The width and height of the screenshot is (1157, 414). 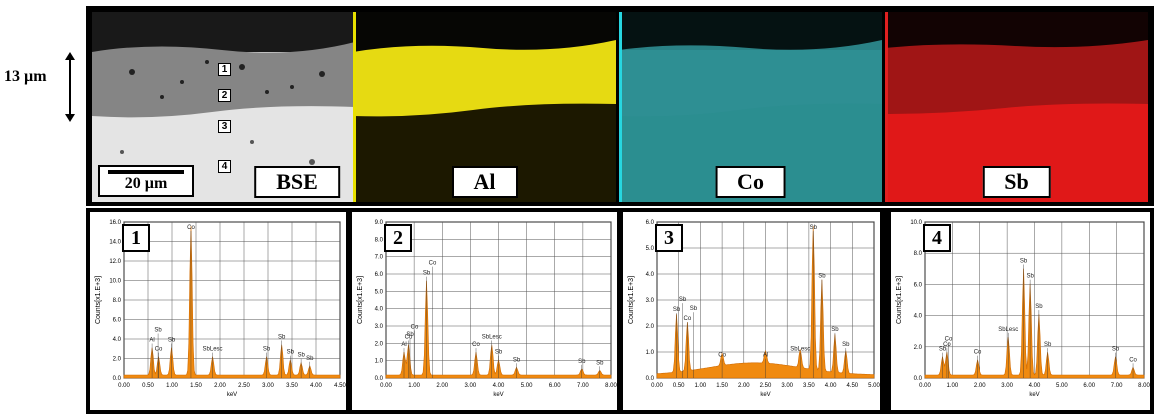 What do you see at coordinates (223, 107) in the screenshot?
I see `bse-map: 1 2 3 4 20 µm BSE` at bounding box center [223, 107].